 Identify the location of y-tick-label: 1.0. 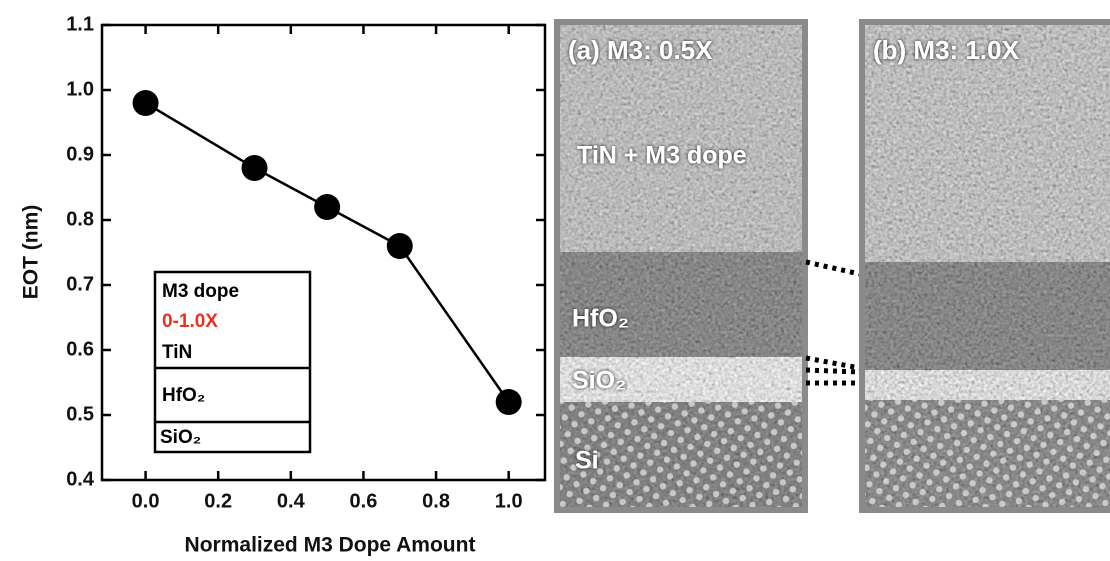
(80, 89).